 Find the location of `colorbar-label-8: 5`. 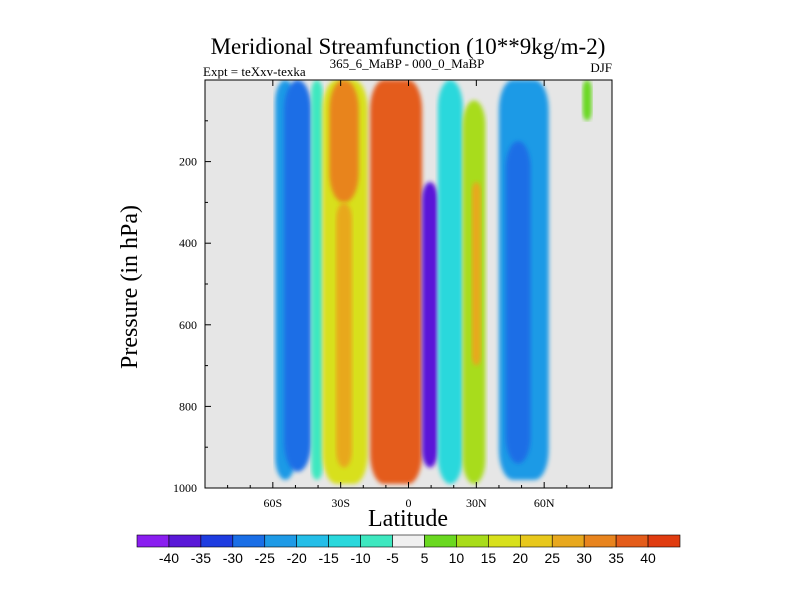

colorbar-label-8: 5 is located at coordinates (425, 558).